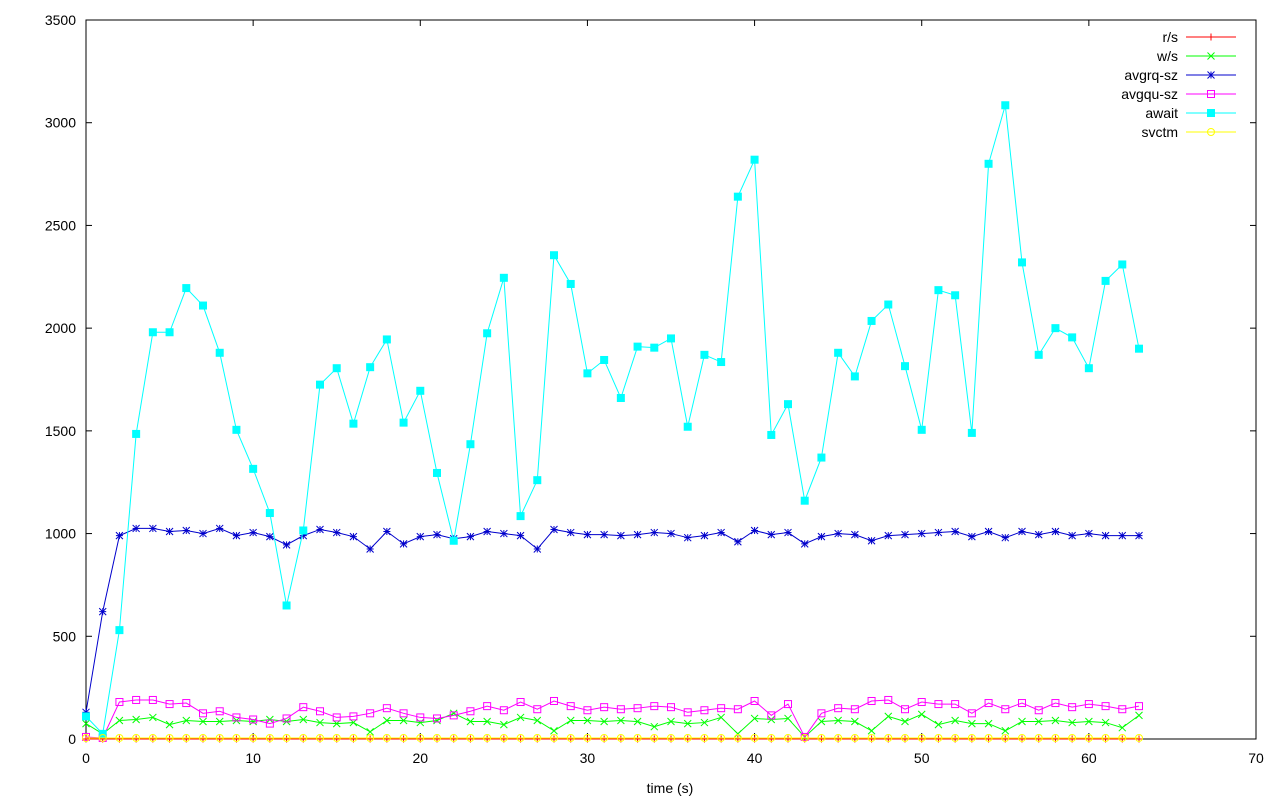 The height and width of the screenshot is (805, 1280). What do you see at coordinates (60, 225) in the screenshot?
I see `y-tick-label: 2500` at bounding box center [60, 225].